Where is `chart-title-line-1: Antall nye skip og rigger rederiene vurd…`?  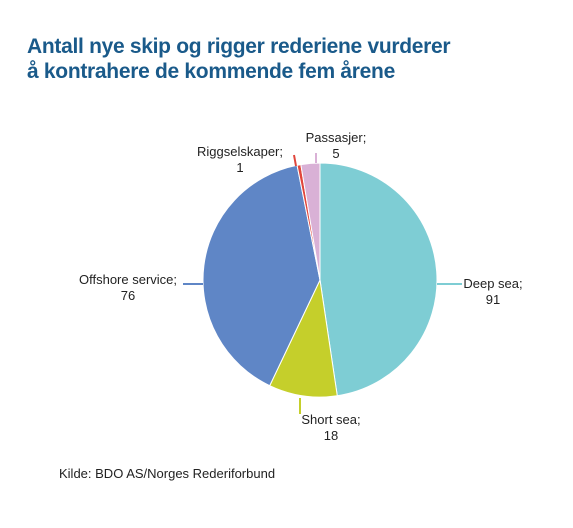 chart-title-line-1: Antall nye skip og rigger rederiene vurd… is located at coordinates (239, 46).